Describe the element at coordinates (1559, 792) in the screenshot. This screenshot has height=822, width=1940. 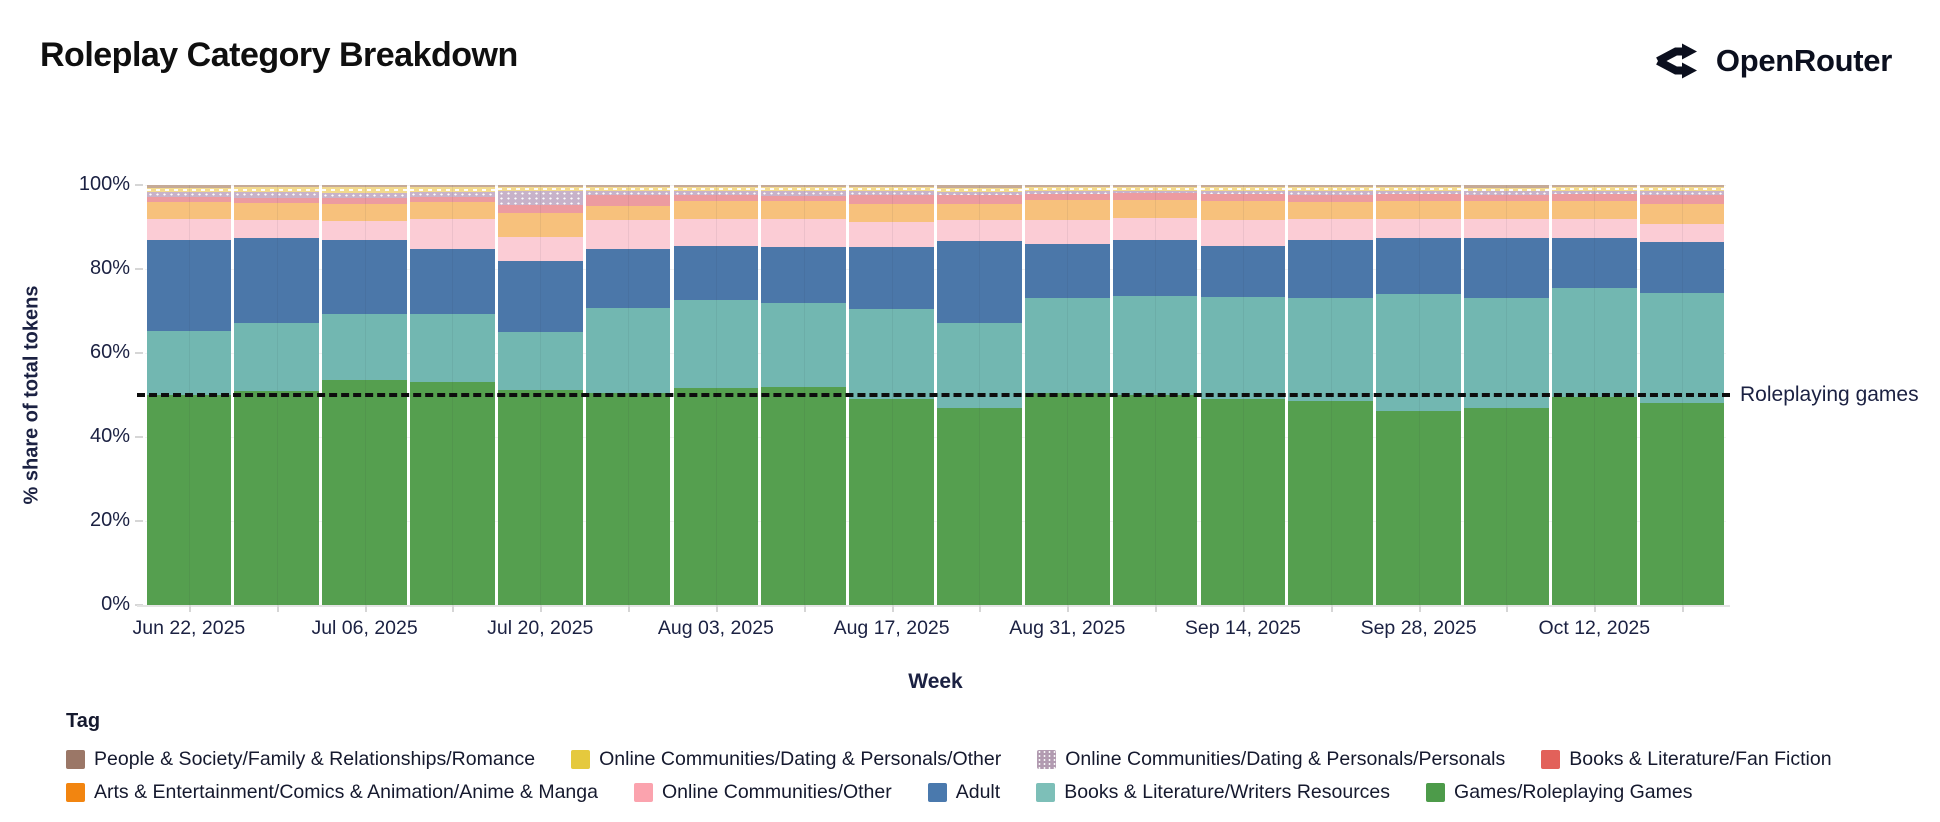
I see `legend-item: Games/Roleplaying Games` at that location.